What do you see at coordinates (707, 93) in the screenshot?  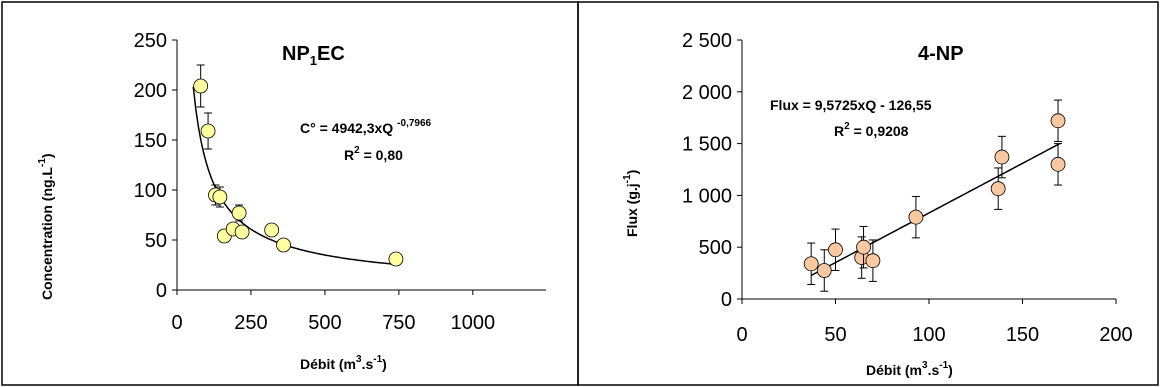 I see `chart-2-y-tick-label: 2 000` at bounding box center [707, 93].